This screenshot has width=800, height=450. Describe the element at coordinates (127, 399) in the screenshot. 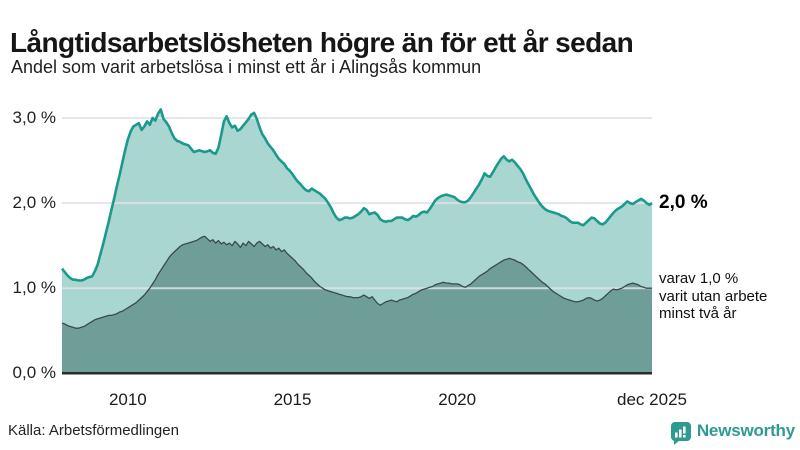

I see `x-tick-label: 2010` at that location.